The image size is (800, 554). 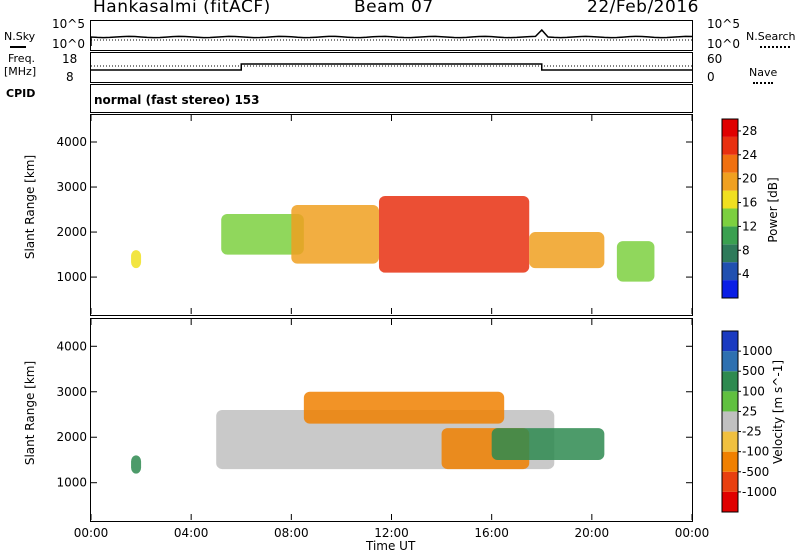 I want to click on nave-label: Nave, so click(x=763, y=72).